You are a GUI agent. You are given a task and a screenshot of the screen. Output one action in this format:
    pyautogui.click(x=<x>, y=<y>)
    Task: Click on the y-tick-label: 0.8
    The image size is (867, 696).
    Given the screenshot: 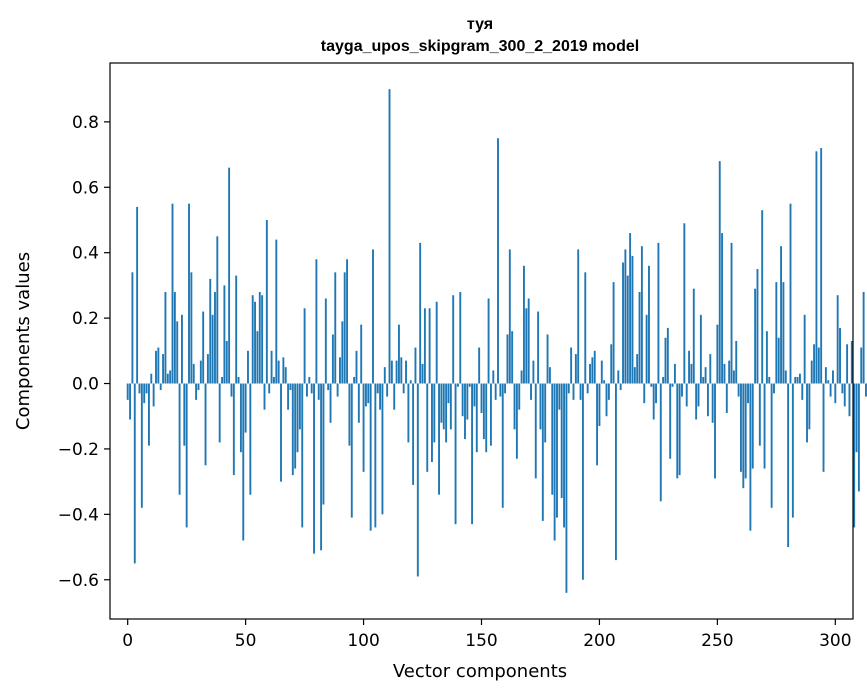 What is the action you would take?
    pyautogui.click(x=85, y=123)
    